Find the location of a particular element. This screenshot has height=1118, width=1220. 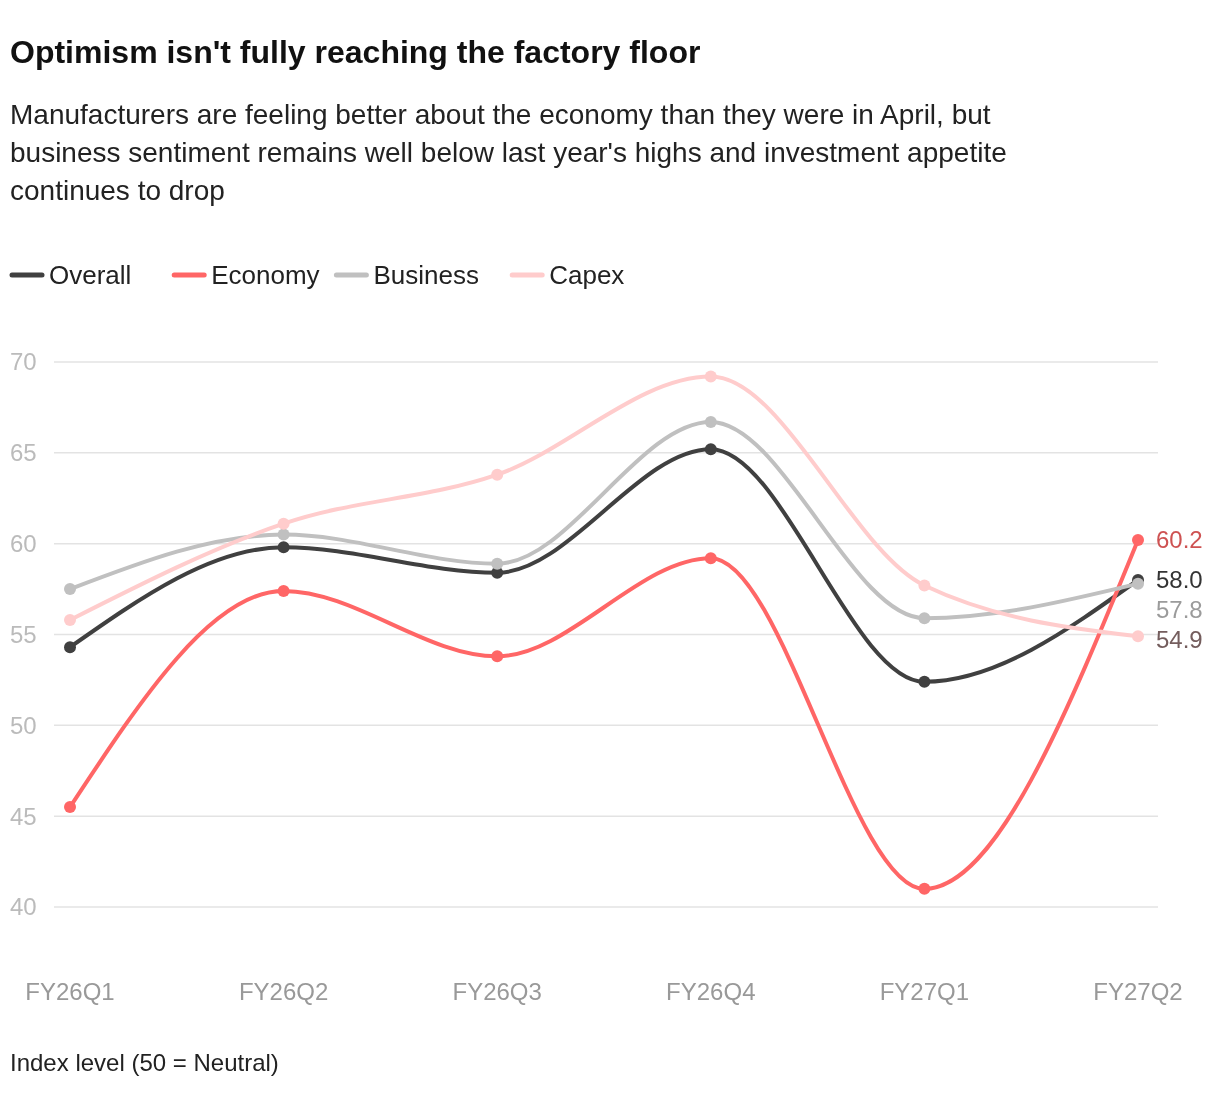

x-tick-label: FY26Q1 is located at coordinates (70, 991).